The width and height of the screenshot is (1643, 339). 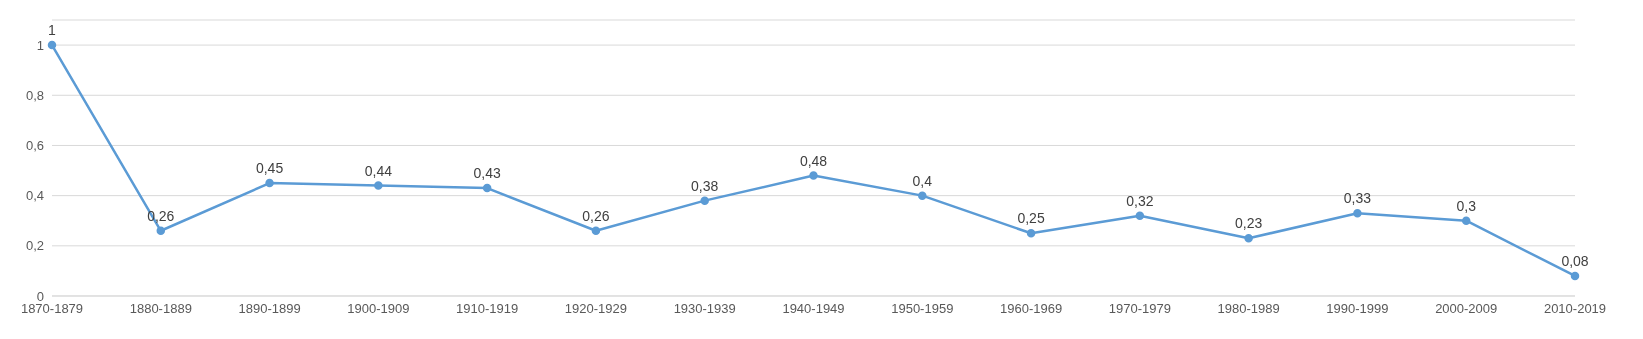 I want to click on x-tick-label: 2010-2019, so click(x=1575, y=309).